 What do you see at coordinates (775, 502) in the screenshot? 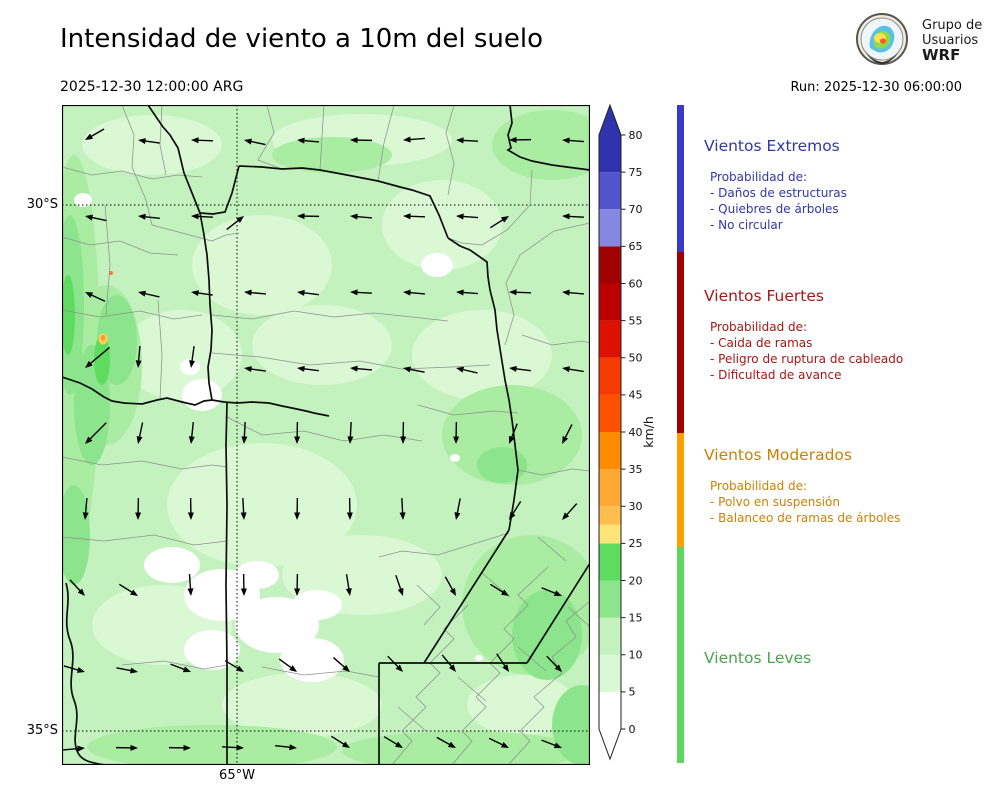
I see `legend-item: - Polvo en suspensión` at bounding box center [775, 502].